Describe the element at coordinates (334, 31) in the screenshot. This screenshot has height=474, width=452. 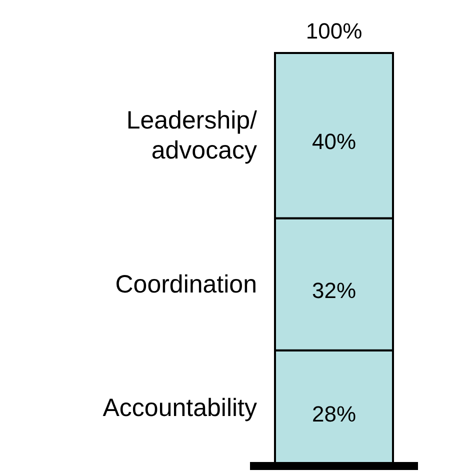
I see `total-label: 100%` at that location.